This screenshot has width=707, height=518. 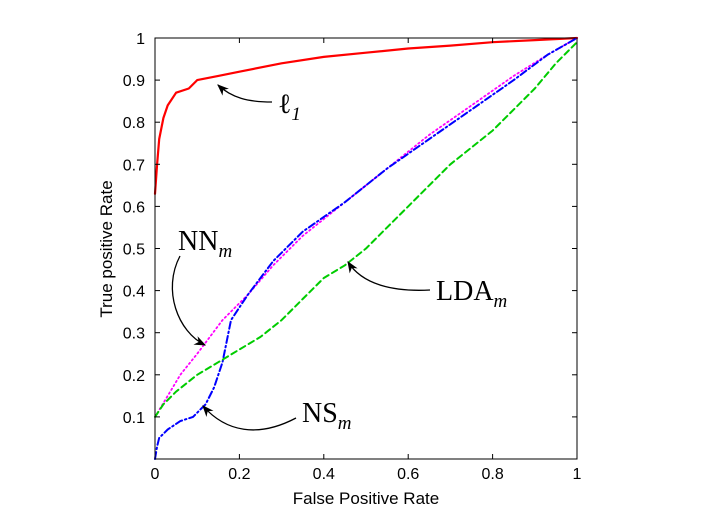 I want to click on annotation-l-1: ℓ1, so click(x=259, y=104).